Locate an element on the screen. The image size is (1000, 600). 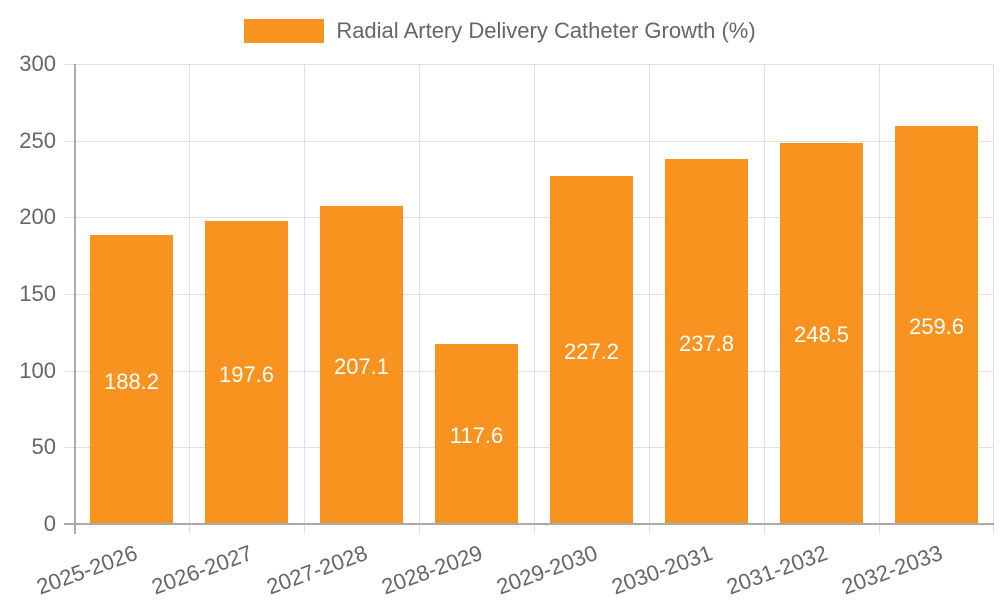
bar-value-label: 248.5 is located at coordinates (821, 335).